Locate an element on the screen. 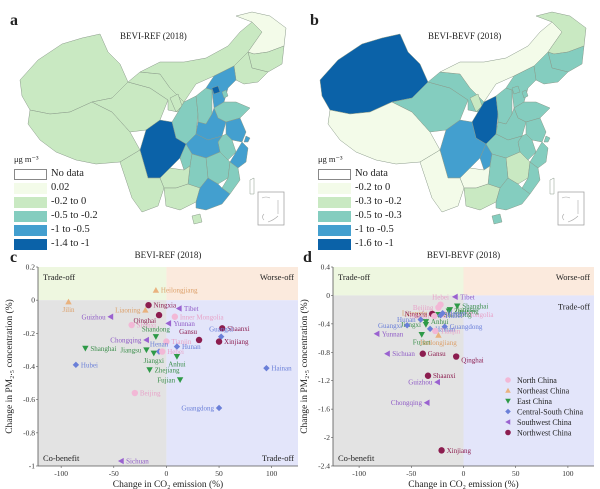  point-marker-hebei is located at coordinates (162, 351).